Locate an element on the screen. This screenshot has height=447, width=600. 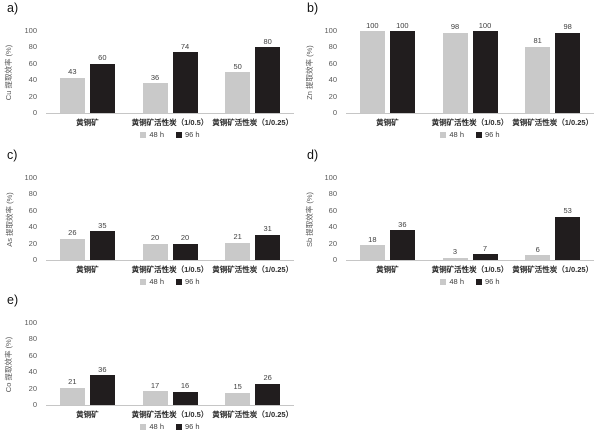
bar-column: 98 is located at coordinates (455, 68).